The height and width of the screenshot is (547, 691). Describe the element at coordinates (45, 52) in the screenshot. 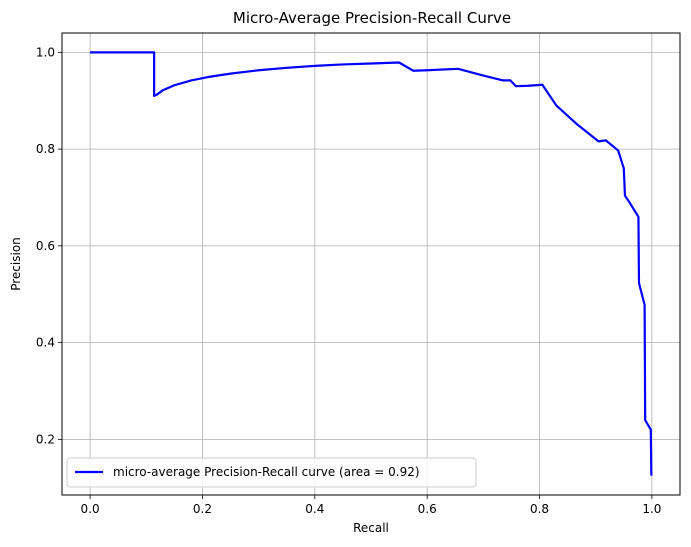

I see `y-tick-label: 1.0` at that location.